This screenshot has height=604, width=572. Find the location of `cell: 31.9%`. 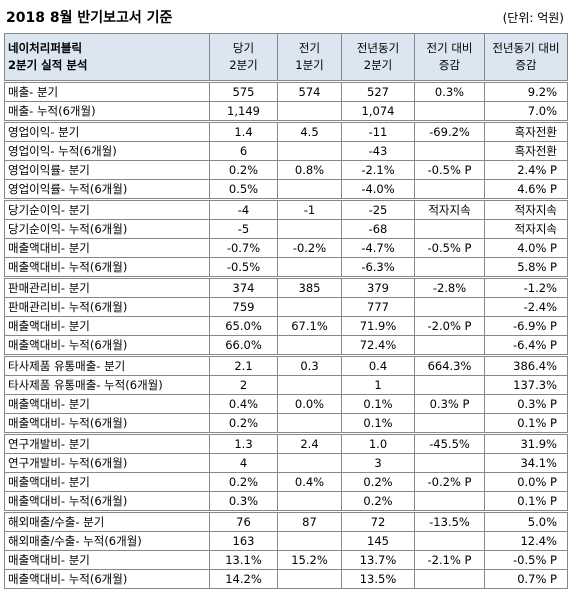

cell: 31.9% is located at coordinates (526, 443).